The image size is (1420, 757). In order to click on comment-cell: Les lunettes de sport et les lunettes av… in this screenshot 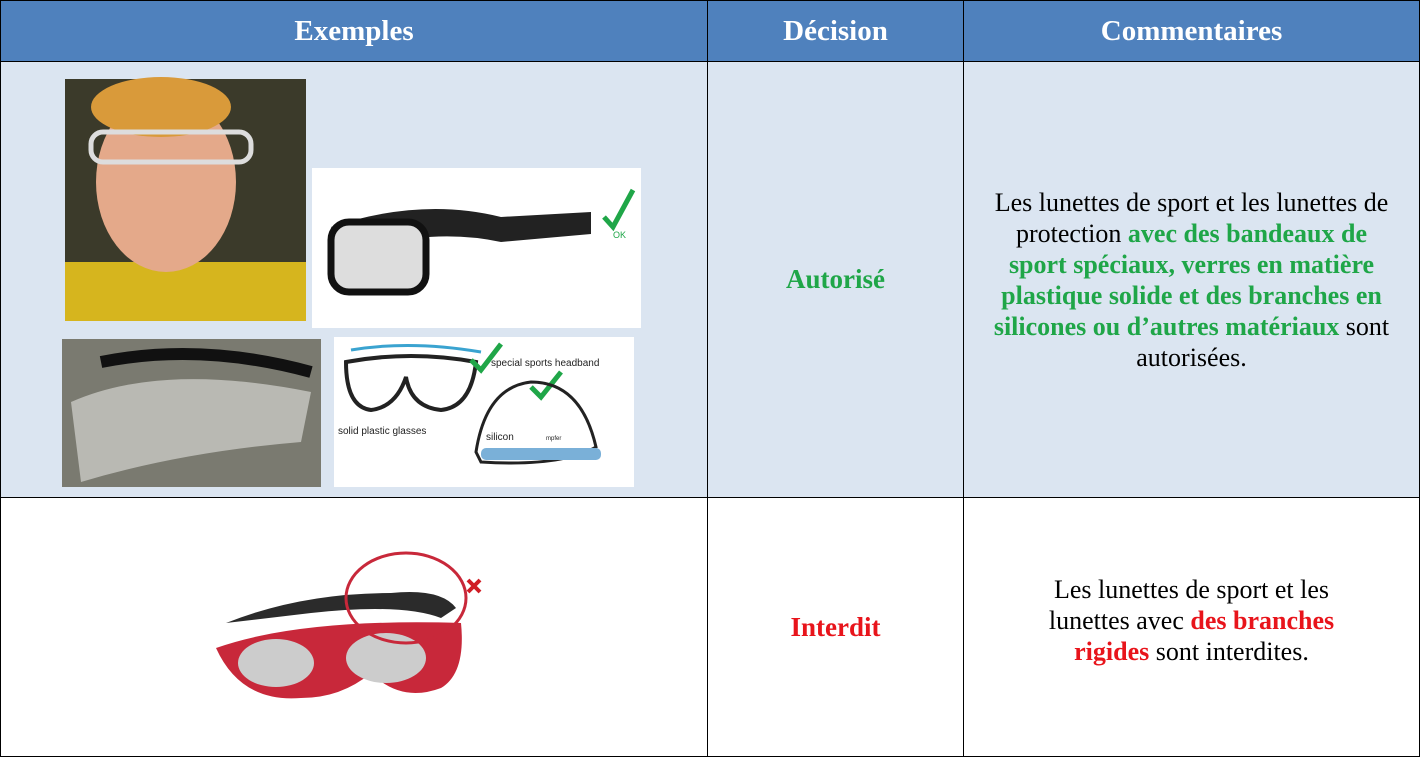, I will do `click(1191, 627)`.